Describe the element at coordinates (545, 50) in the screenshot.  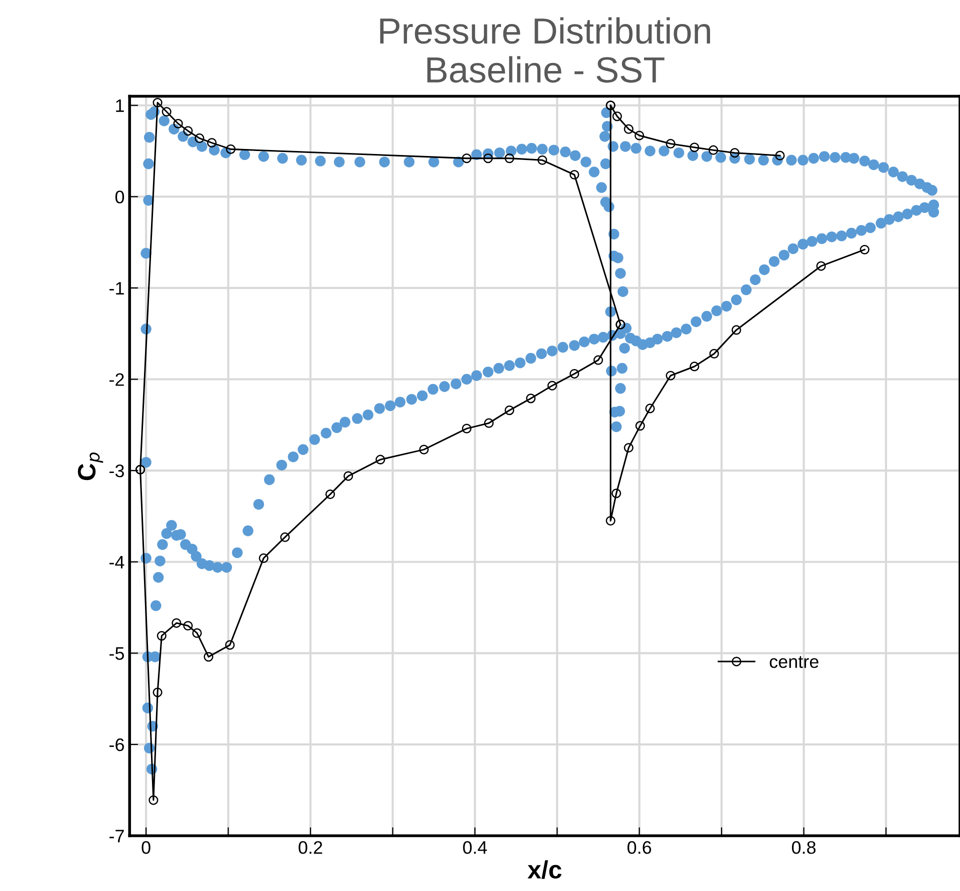
I see `chart-title: Pressure Distribution Baseline - SST` at that location.